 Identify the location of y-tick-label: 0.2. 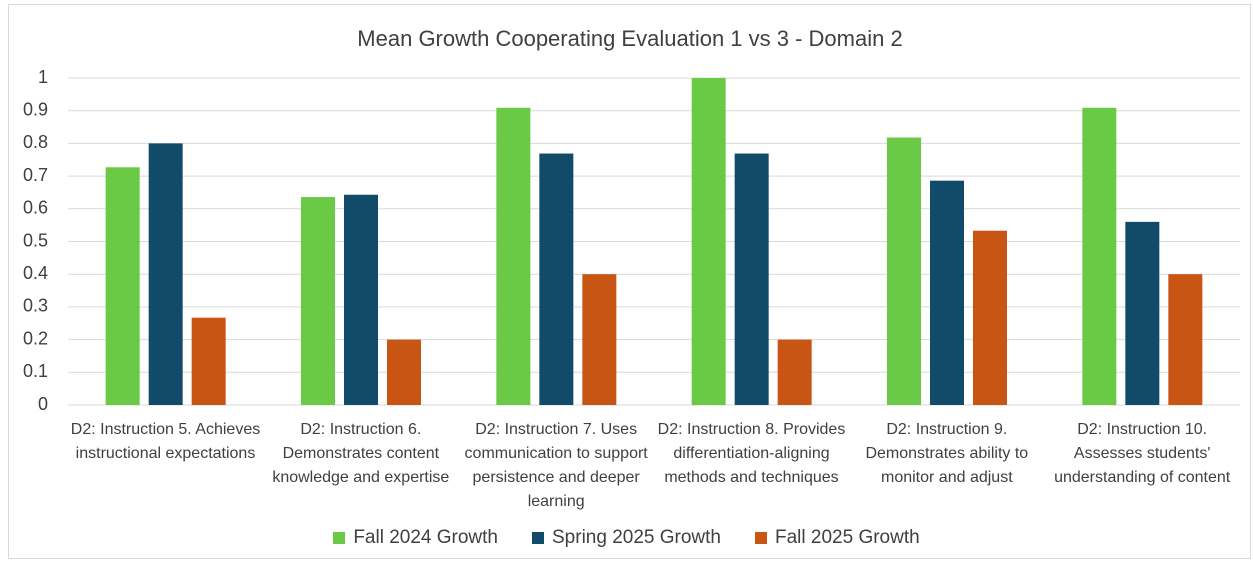
(35, 338).